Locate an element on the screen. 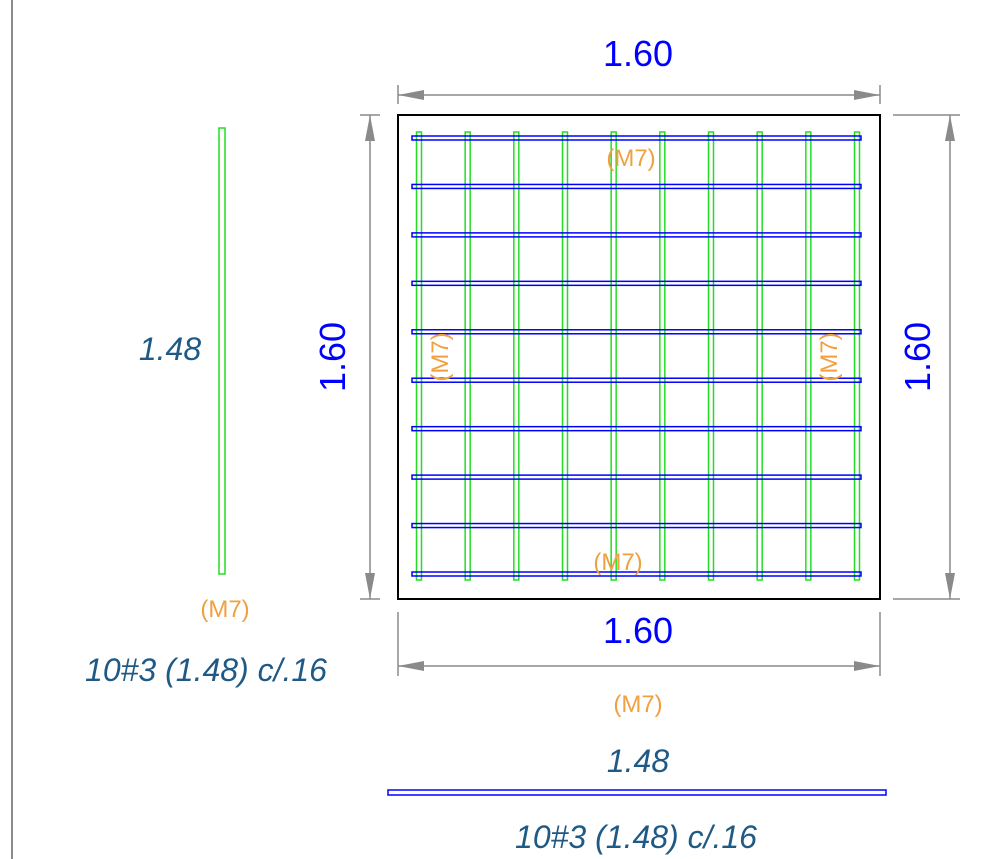 This screenshot has height=859, width=989. left-dimension-arrow-top is located at coordinates (370, 128).